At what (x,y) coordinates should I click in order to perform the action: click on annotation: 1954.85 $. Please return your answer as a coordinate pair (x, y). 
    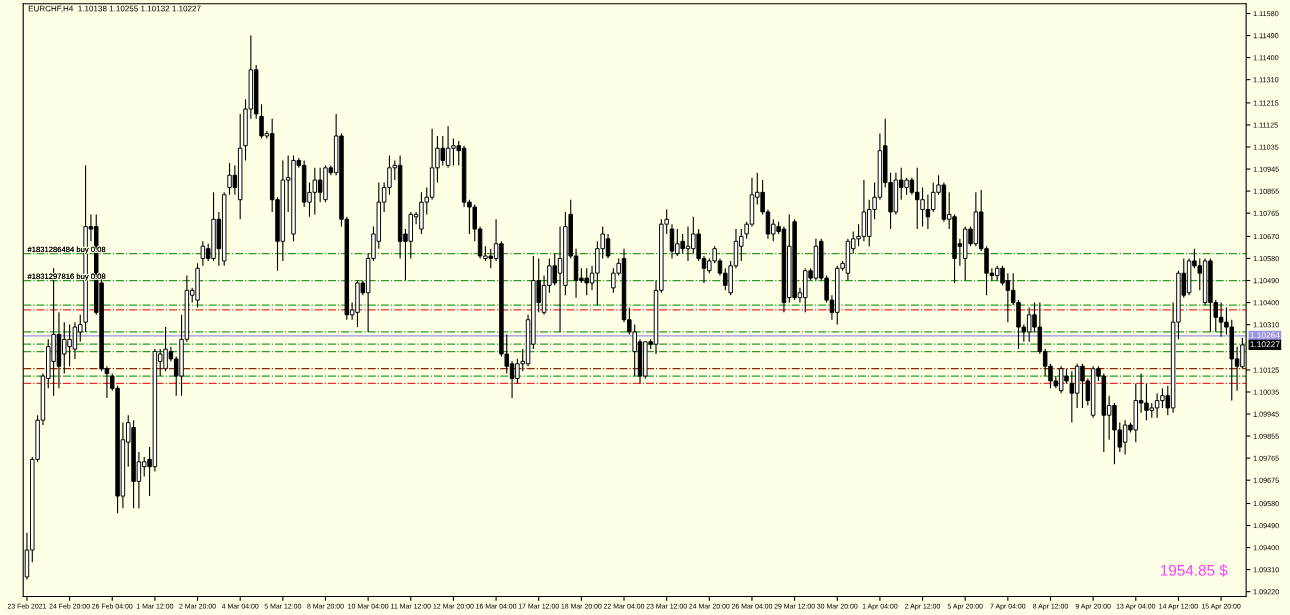
    Looking at the image, I should click on (1194, 570).